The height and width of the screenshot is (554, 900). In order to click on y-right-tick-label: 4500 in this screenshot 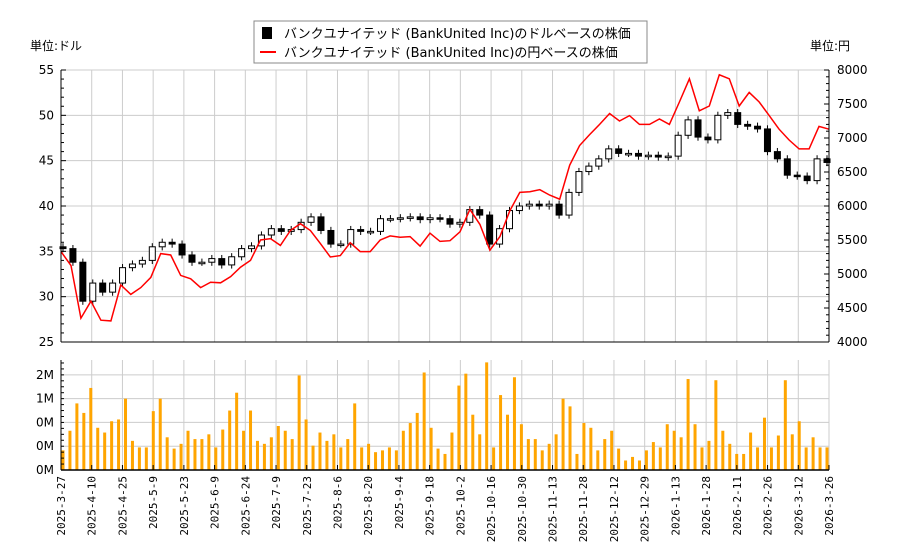, I will do `click(852, 308)`.